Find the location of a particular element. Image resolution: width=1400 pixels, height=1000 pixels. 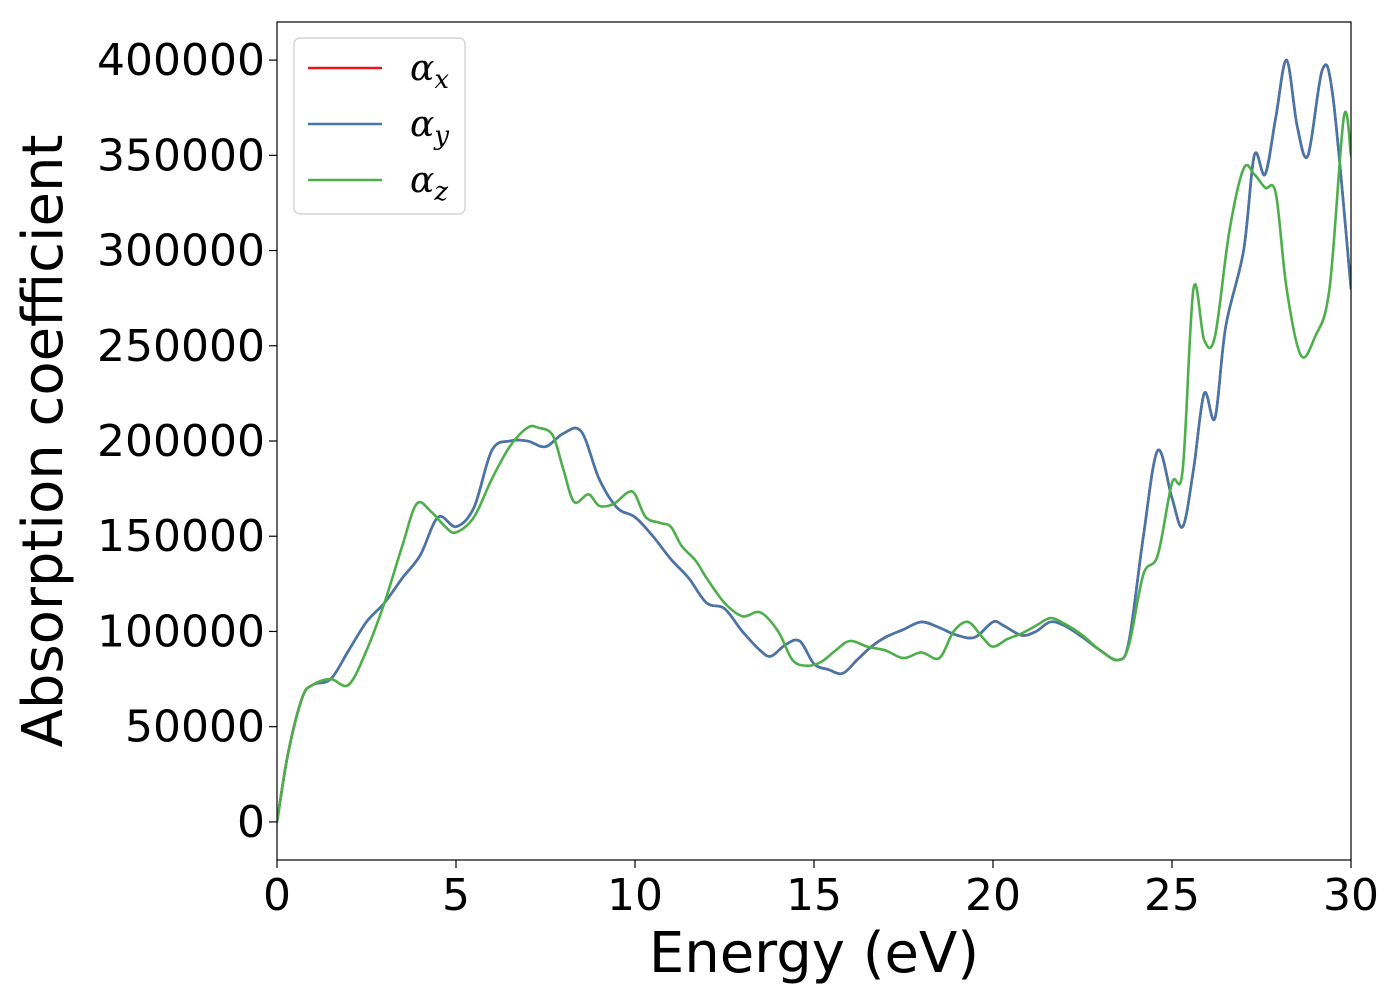

x-tick-label: 5 is located at coordinates (456, 895).